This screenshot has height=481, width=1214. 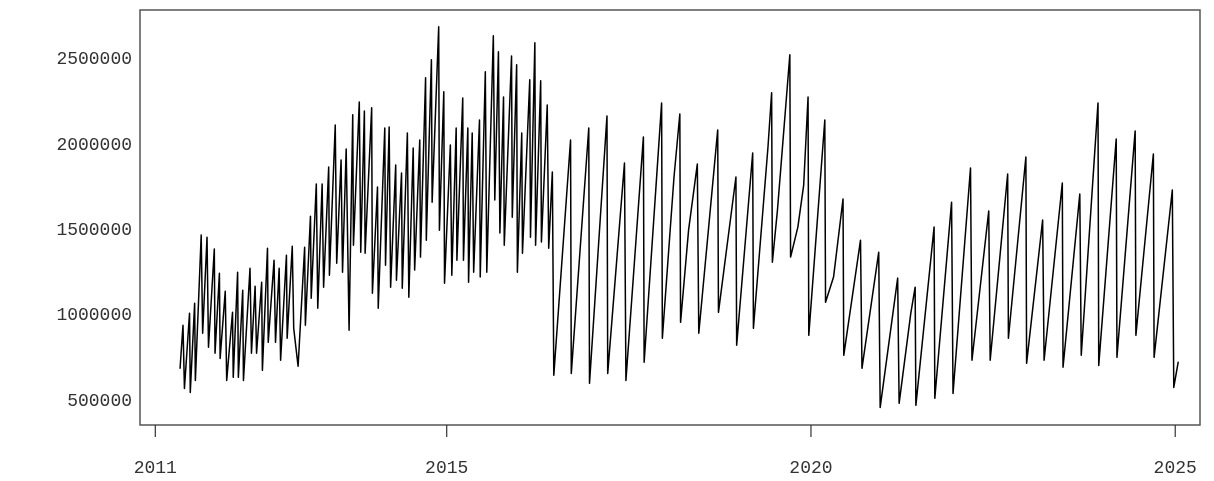 I want to click on y-tick-label: 1000000, so click(x=94, y=315).